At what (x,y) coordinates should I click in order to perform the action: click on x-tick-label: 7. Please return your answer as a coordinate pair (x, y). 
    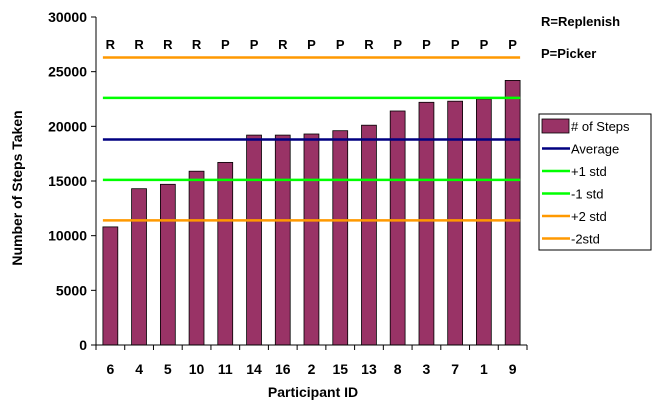
    Looking at the image, I should click on (455, 369).